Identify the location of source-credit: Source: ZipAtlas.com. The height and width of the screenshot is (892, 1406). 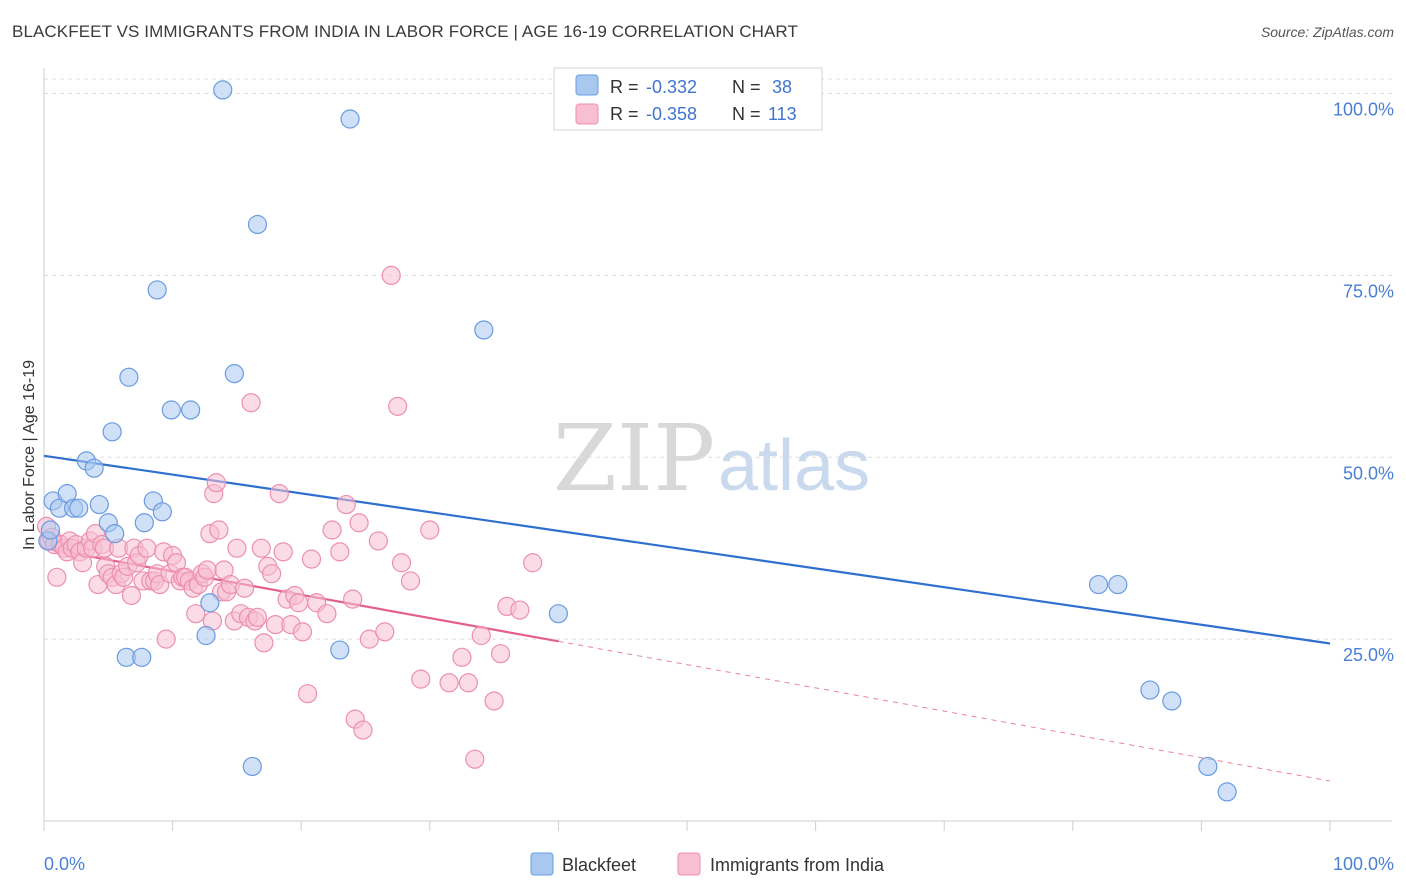
(1327, 32).